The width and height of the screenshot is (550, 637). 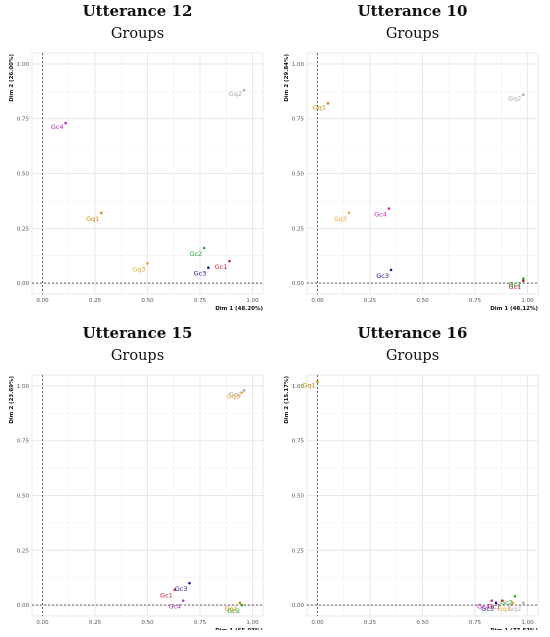 What do you see at coordinates (514, 629) in the screenshot?
I see `x-axis-label: Dim 1 (77.57%)` at bounding box center [514, 629].